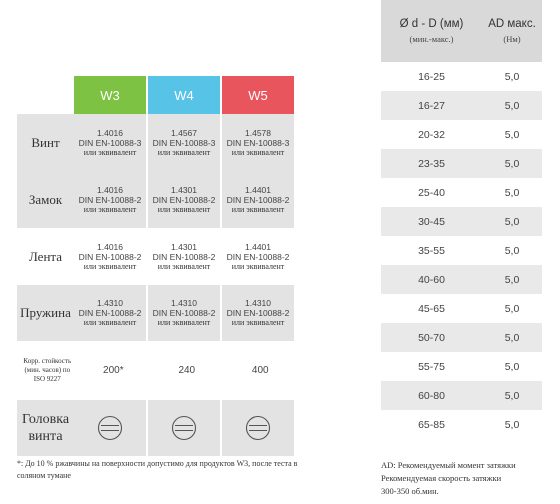 This screenshot has width=560, height=504. What do you see at coordinates (258, 142) in the screenshot?
I see `material-standard: DIN EN-10088-3` at bounding box center [258, 142].